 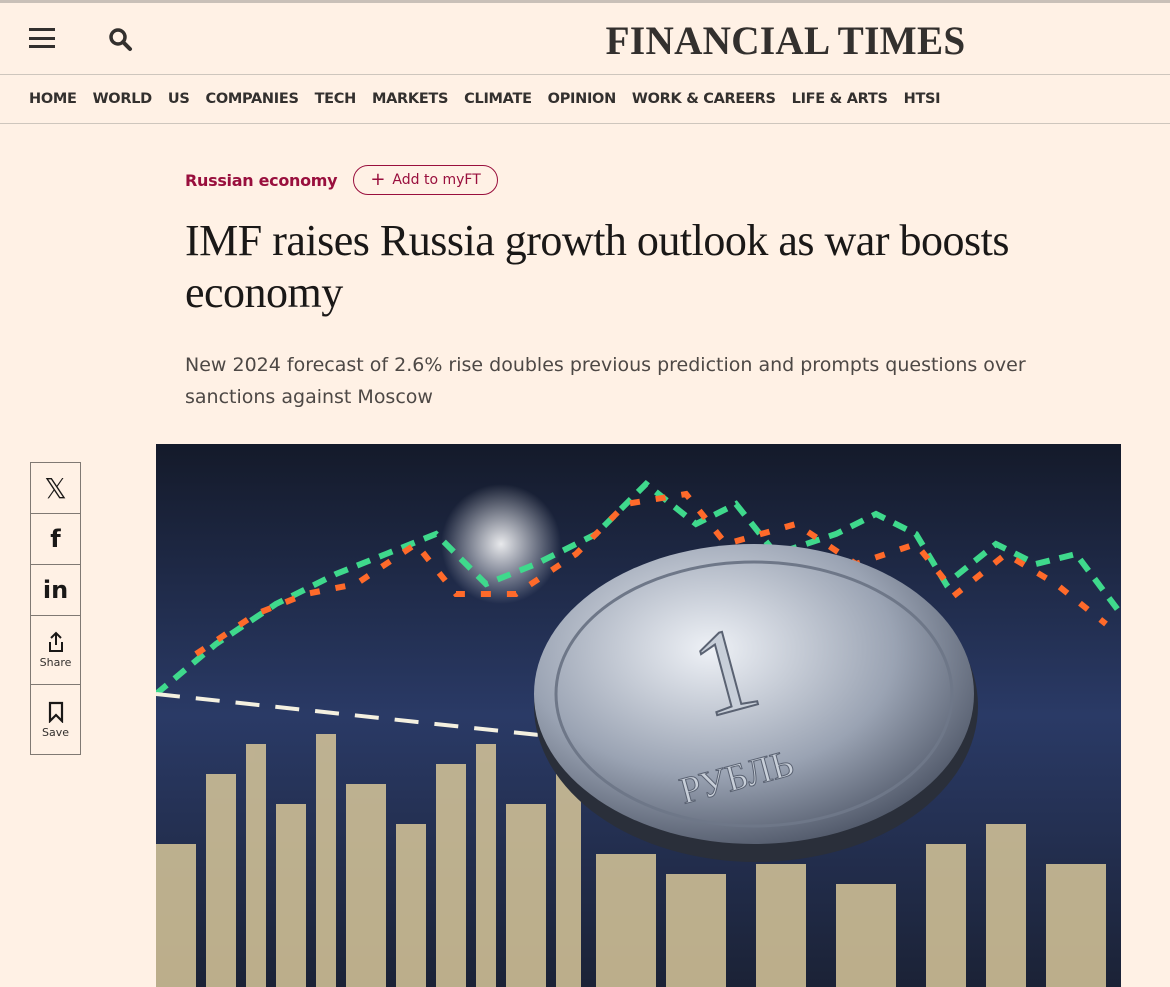 I want to click on facebook-icon: f, so click(x=55, y=539).